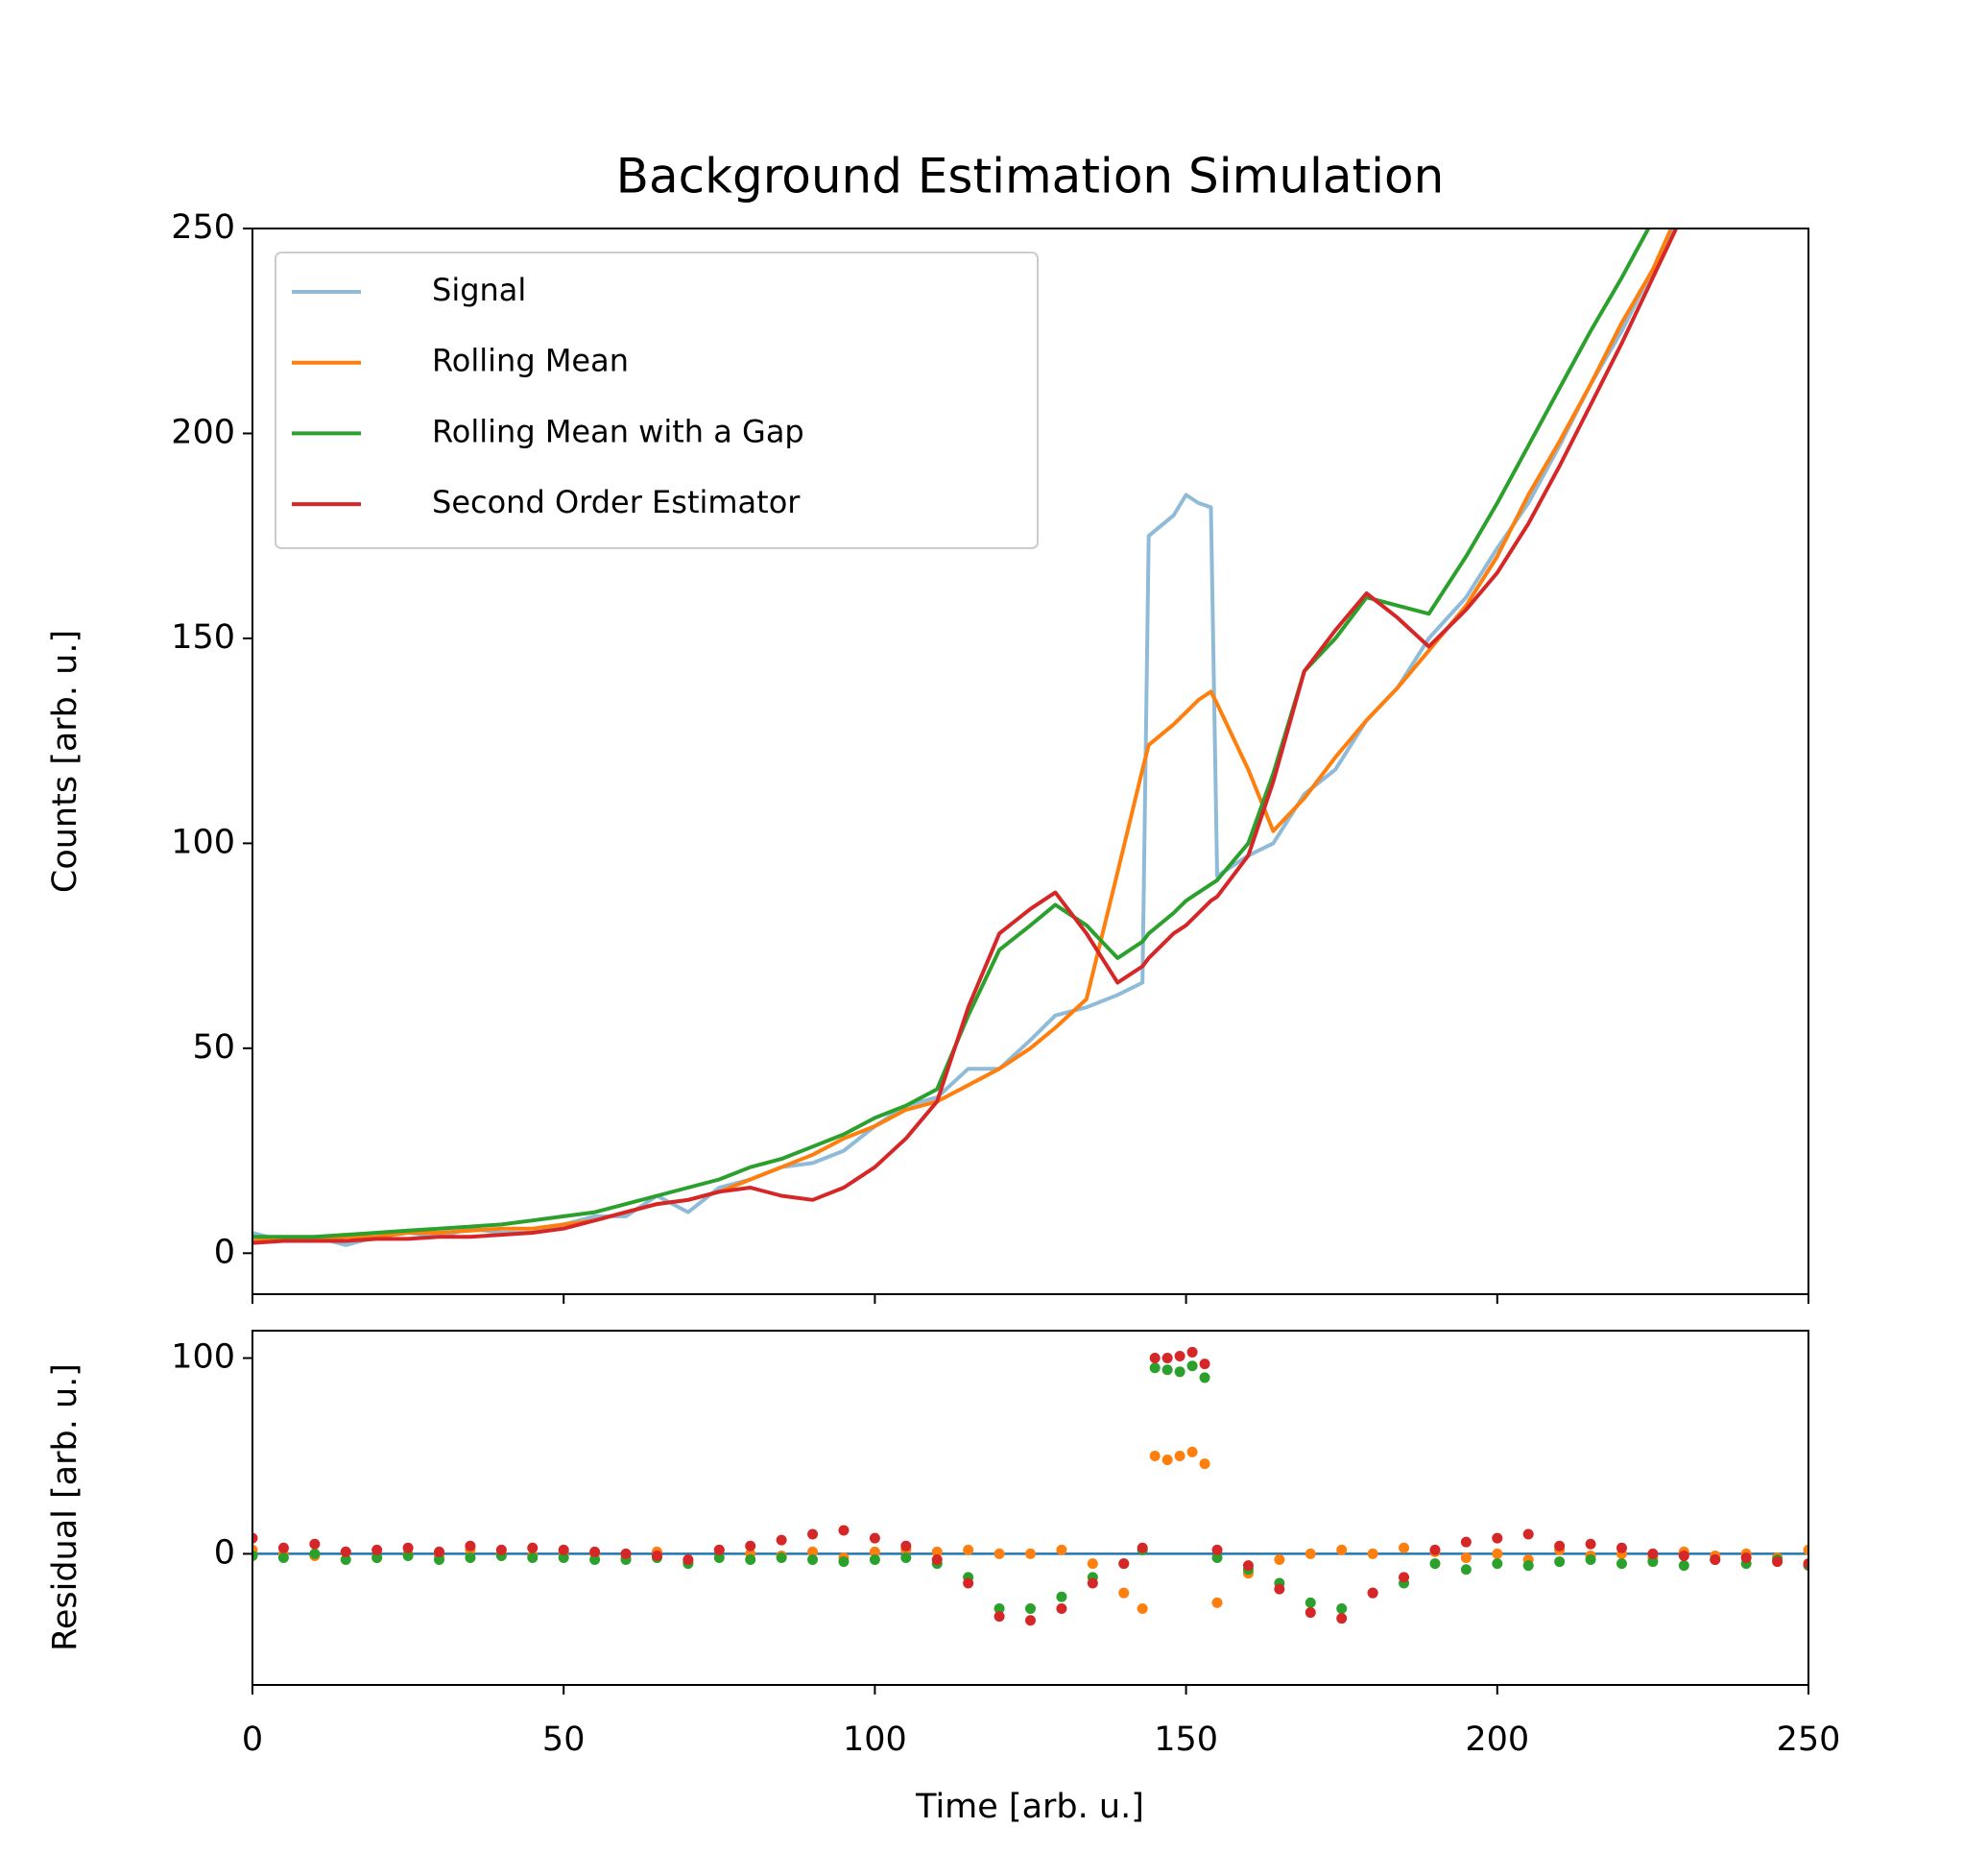 This screenshot has height=1876, width=1987. What do you see at coordinates (479, 290) in the screenshot?
I see `legend-label: Signal` at bounding box center [479, 290].